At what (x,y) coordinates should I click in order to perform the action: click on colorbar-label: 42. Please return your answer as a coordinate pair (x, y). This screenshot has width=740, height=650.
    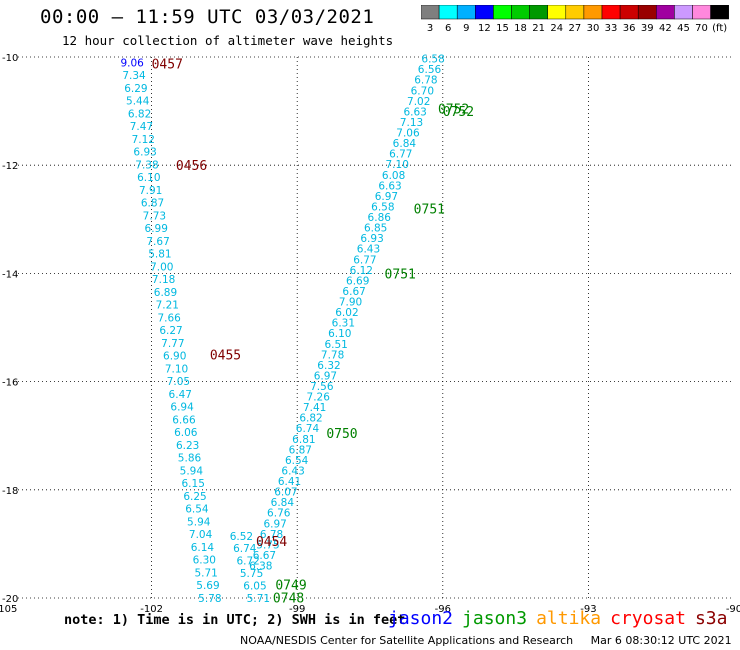
    Looking at the image, I should click on (665, 28).